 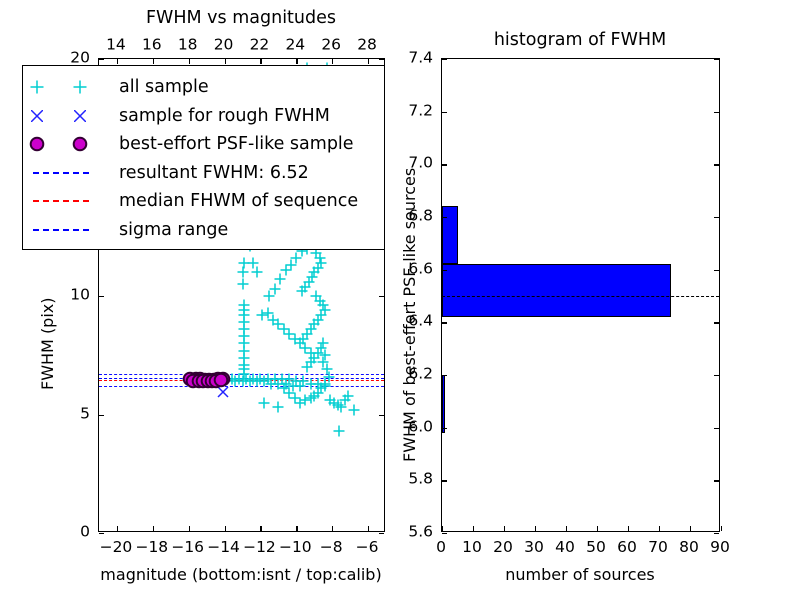 What do you see at coordinates (80, 294) in the screenshot?
I see `y-tick-label-left: 10` at bounding box center [80, 294].